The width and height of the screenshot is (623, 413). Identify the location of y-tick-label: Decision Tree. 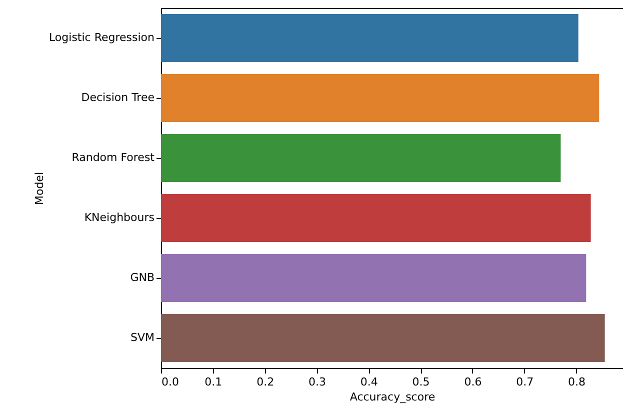
(118, 97).